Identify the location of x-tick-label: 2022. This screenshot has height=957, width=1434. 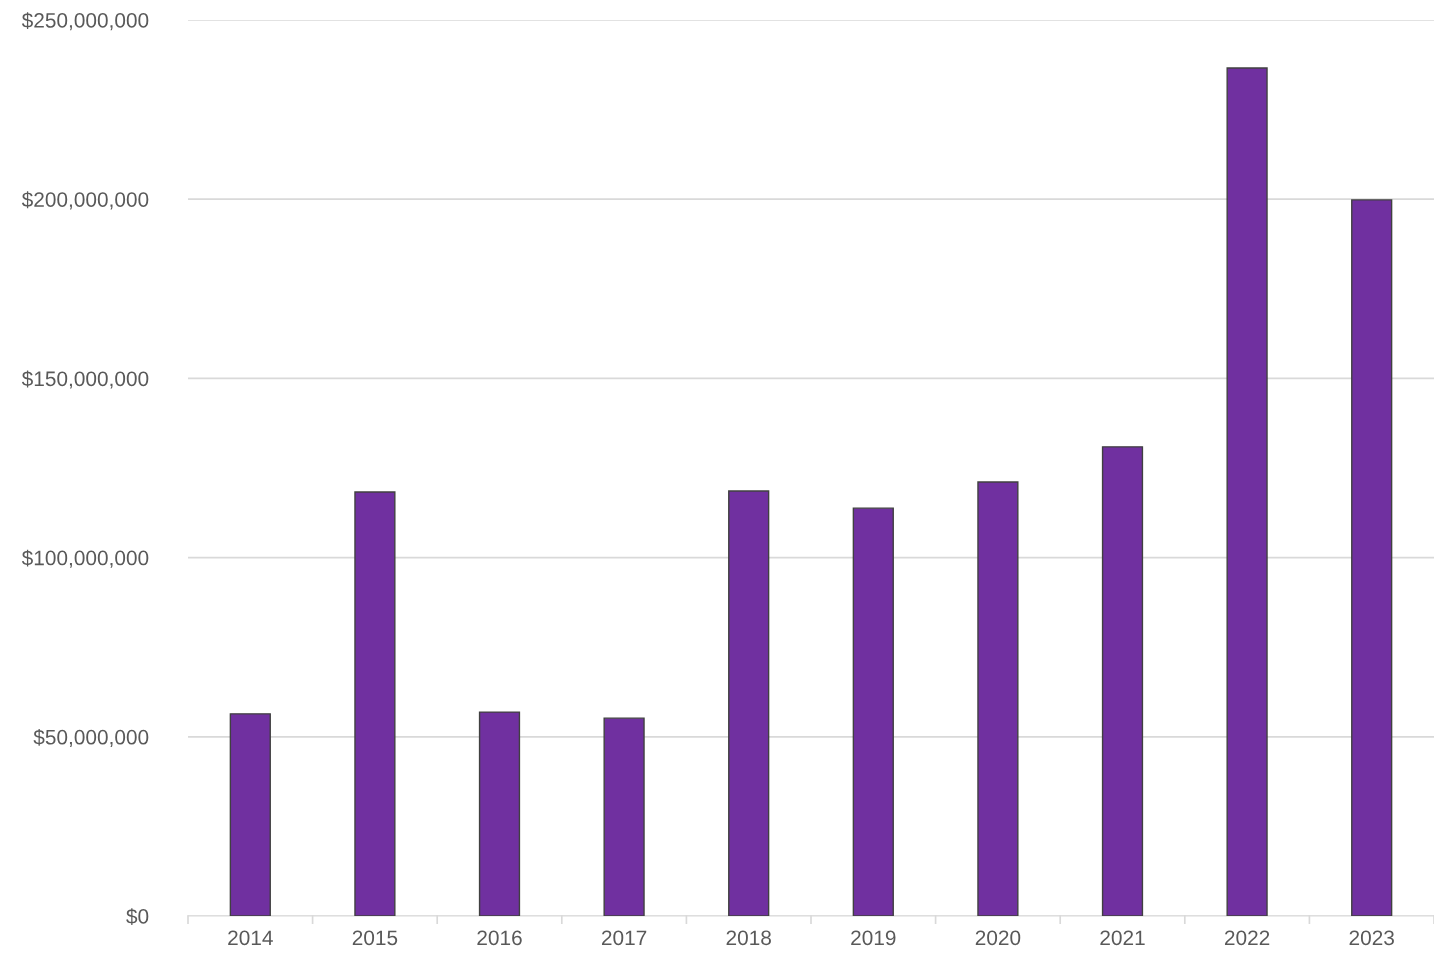
(1247, 938).